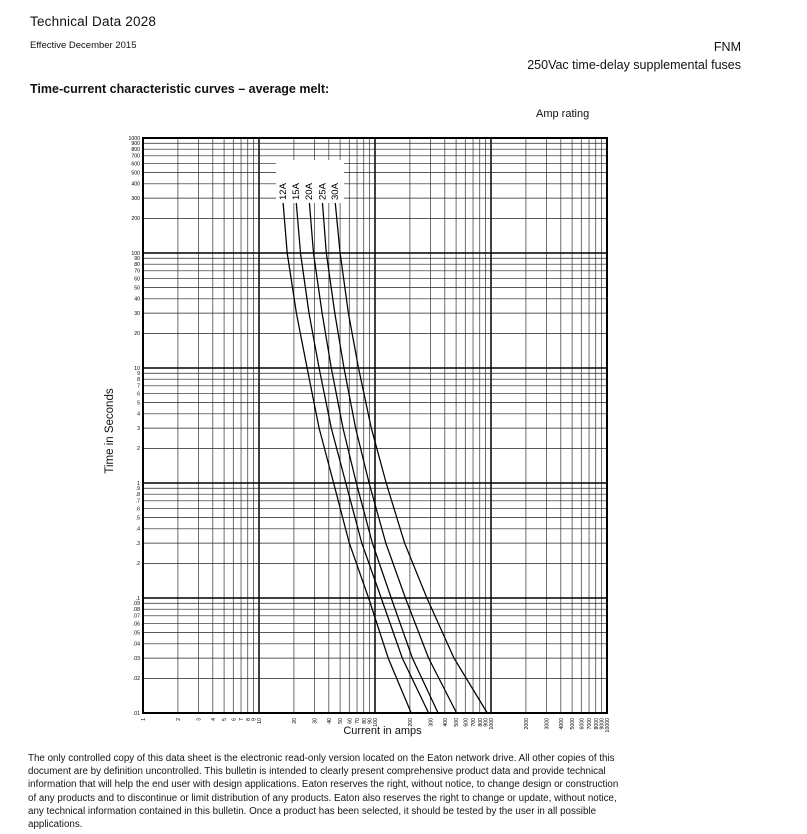  What do you see at coordinates (350, 721) in the screenshot?
I see `x-tick: 60` at bounding box center [350, 721].